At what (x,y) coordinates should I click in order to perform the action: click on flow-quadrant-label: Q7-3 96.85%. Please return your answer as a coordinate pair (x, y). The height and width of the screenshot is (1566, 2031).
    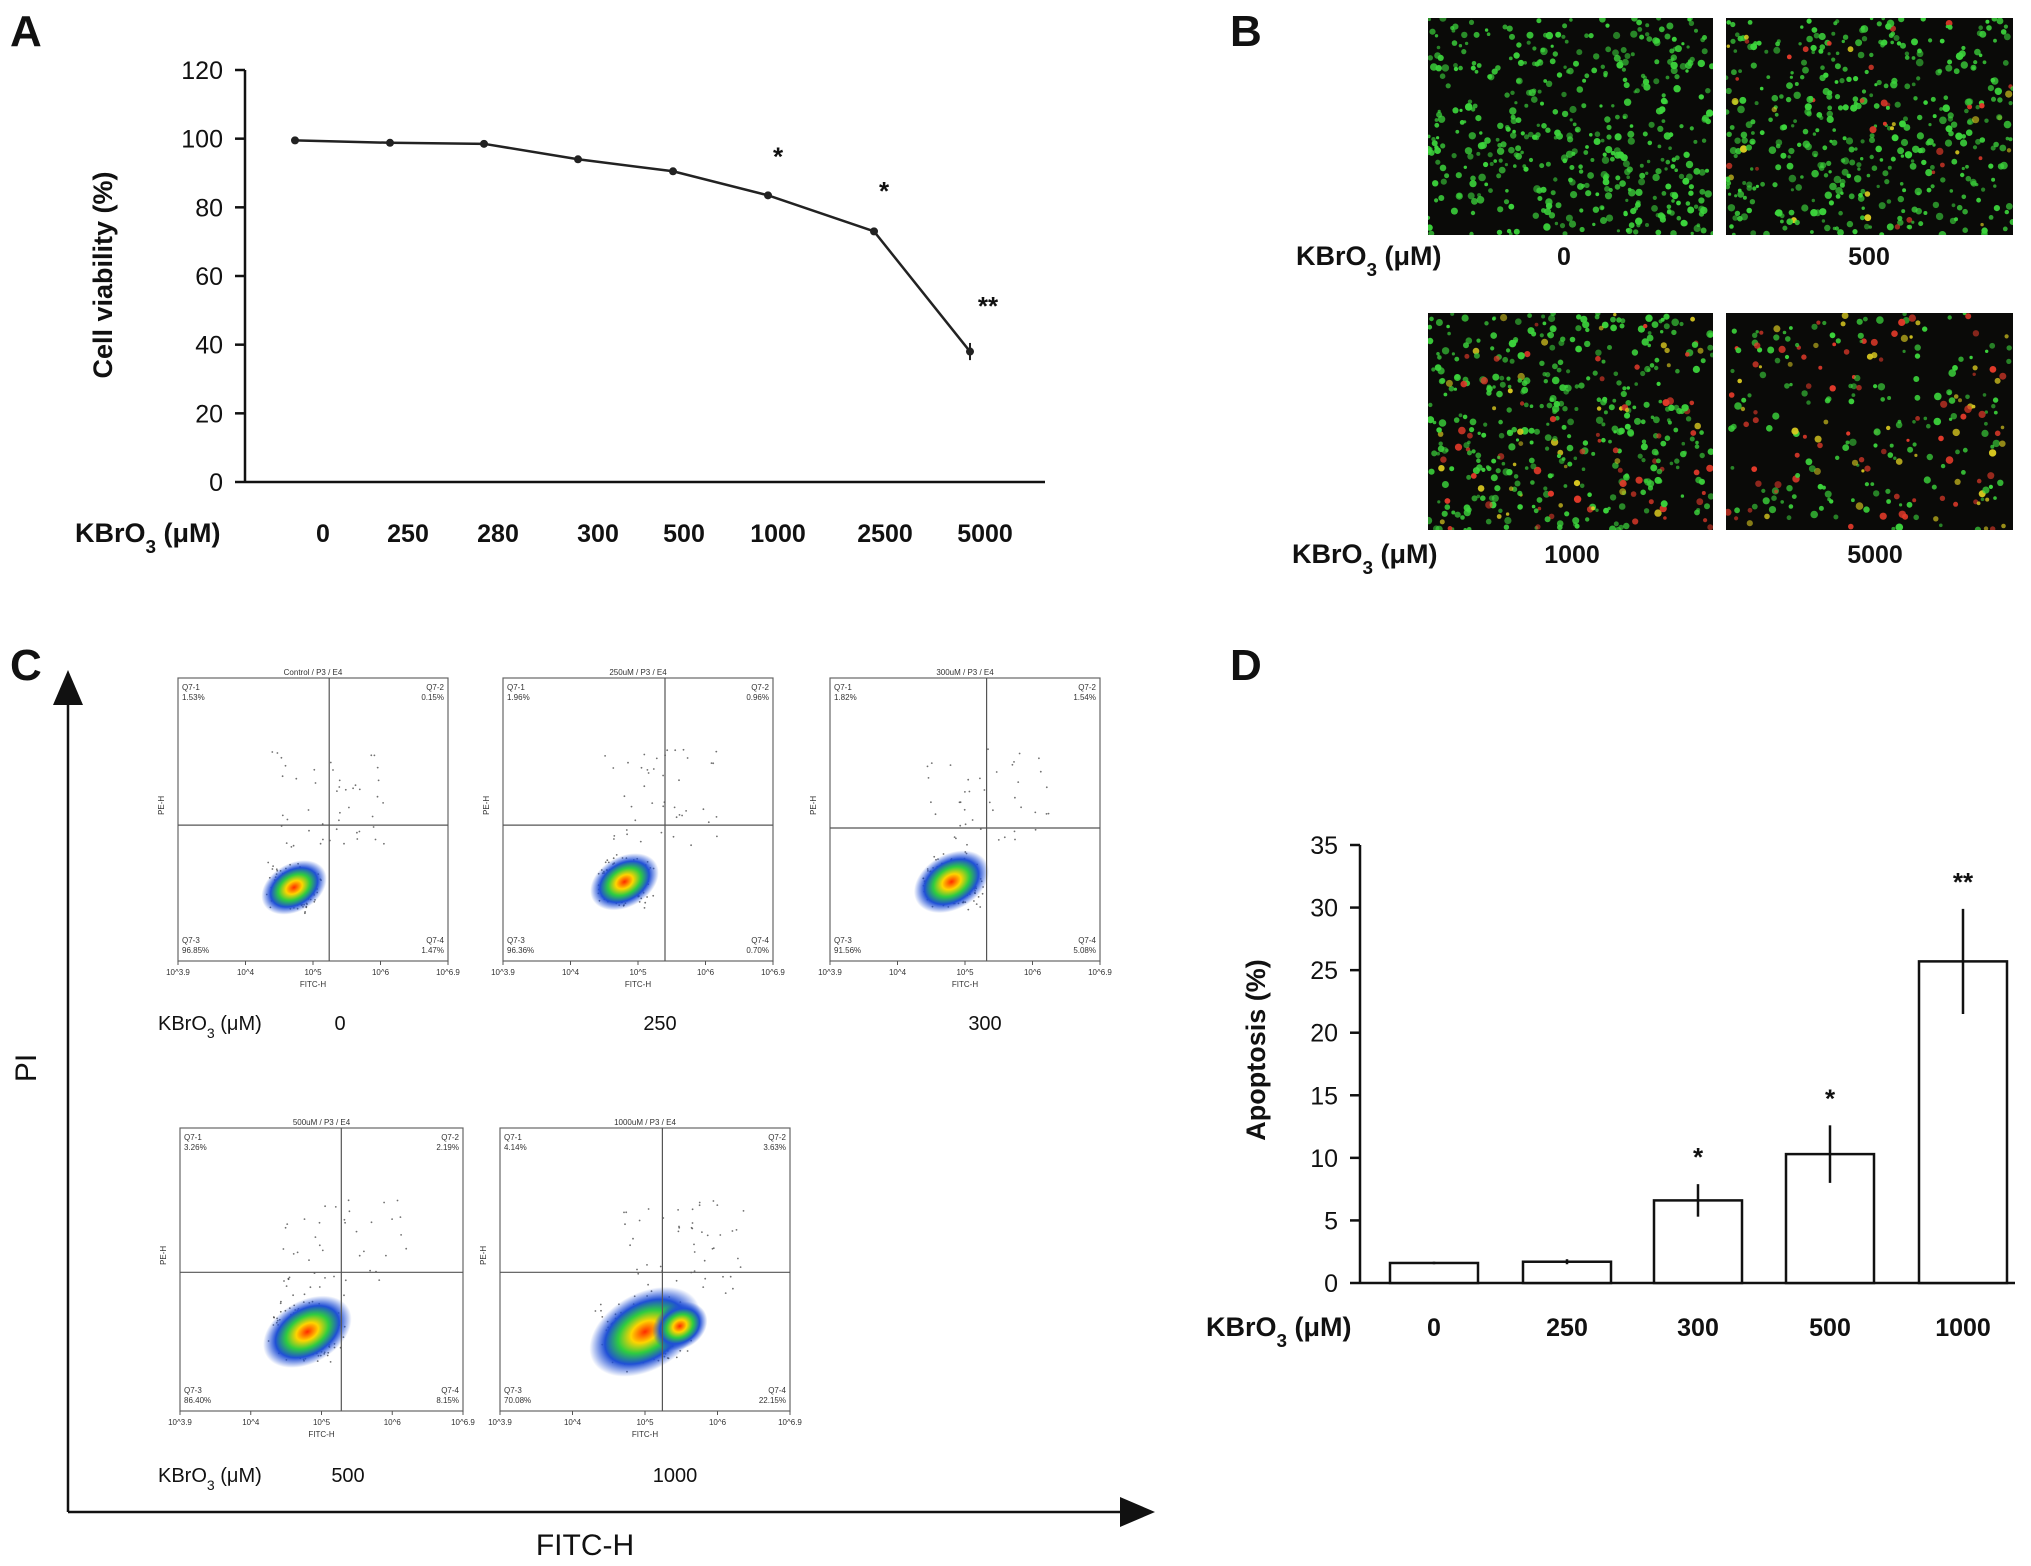
    Looking at the image, I should click on (195, 945).